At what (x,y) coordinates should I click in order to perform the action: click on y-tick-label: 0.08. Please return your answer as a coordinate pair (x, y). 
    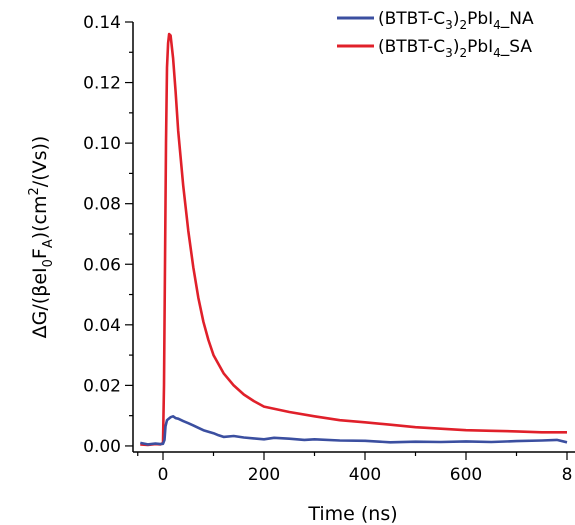
    Looking at the image, I should click on (102, 205).